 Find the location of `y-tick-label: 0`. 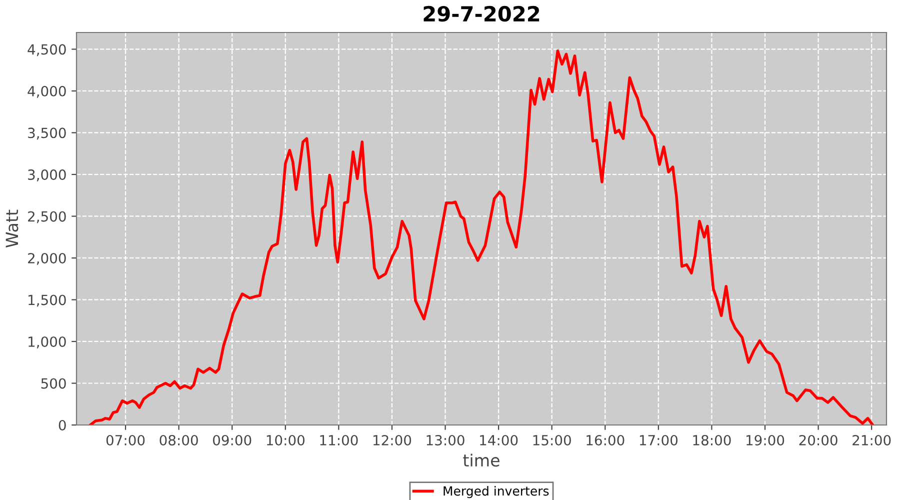

y-tick-label: 0 is located at coordinates (62, 425).